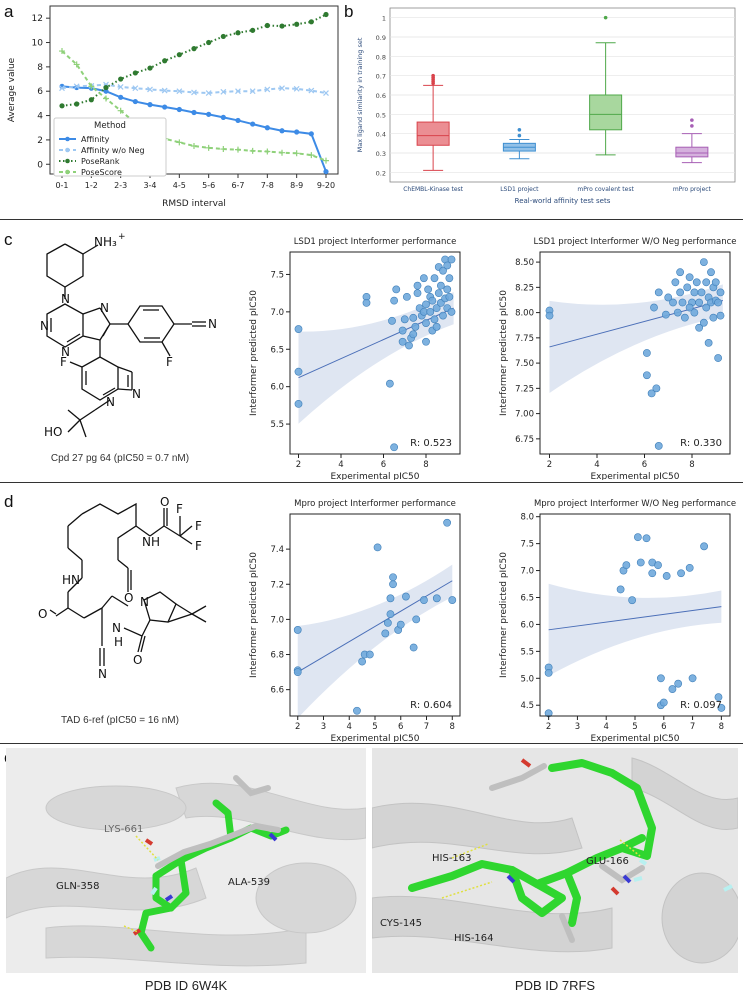  I want to click on y-axis-label: Max ligand similarity in training set, so click(360, 94).